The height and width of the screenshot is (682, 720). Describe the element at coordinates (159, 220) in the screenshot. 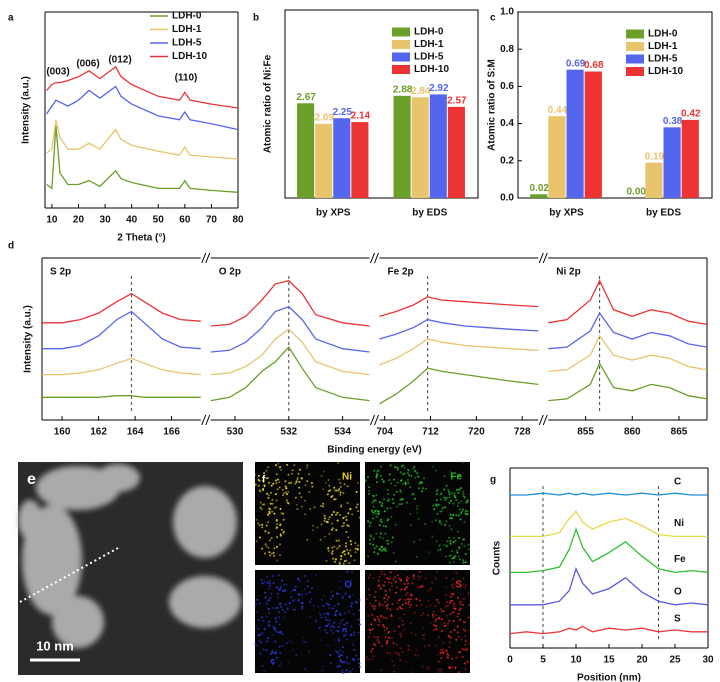

I see `x-tick-label: 50` at that location.